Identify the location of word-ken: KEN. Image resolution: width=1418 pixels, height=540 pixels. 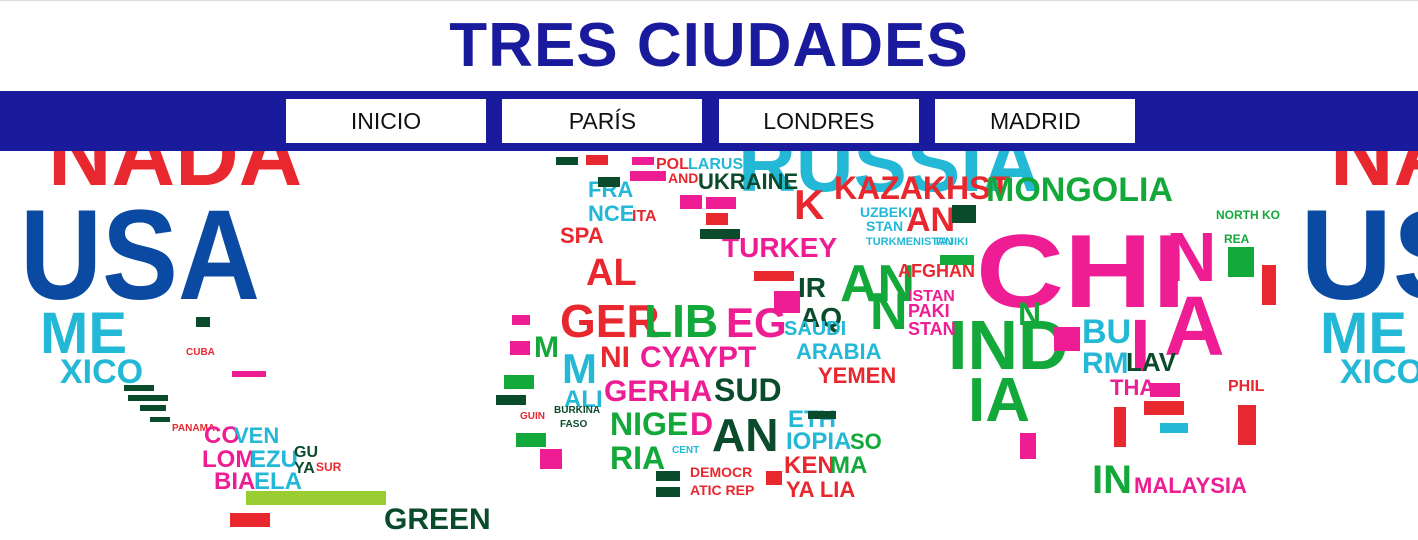
(809, 465).